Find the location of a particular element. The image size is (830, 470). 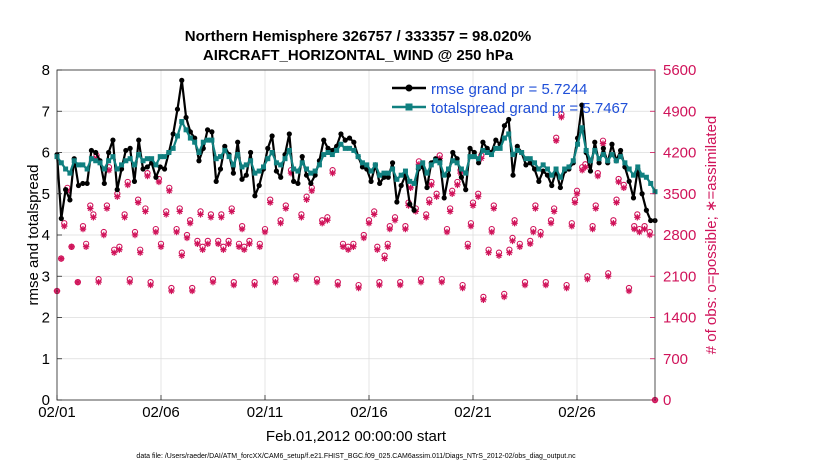

x-tick-label: 02/06 is located at coordinates (161, 412).